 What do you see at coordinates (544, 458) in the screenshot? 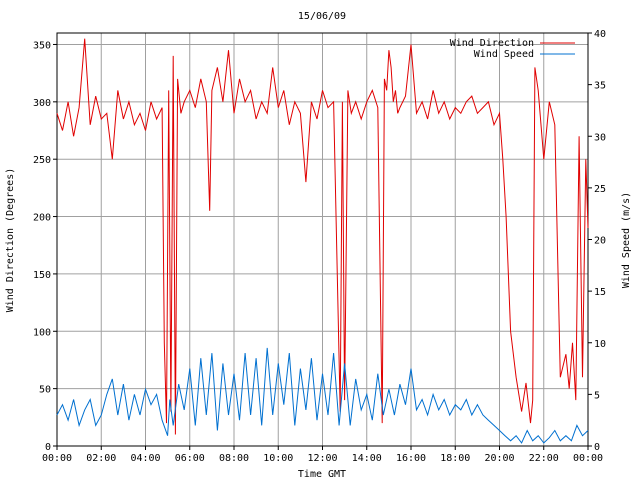
I see `x-tick-label: 22:00` at bounding box center [544, 458].